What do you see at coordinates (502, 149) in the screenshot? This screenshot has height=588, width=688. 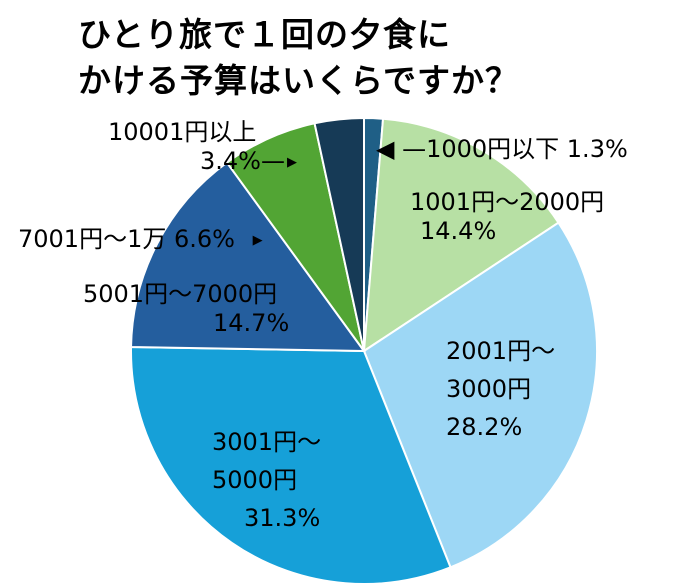 I see `label-under-1000: ◀ —1000円以下 1.3%` at bounding box center [502, 149].